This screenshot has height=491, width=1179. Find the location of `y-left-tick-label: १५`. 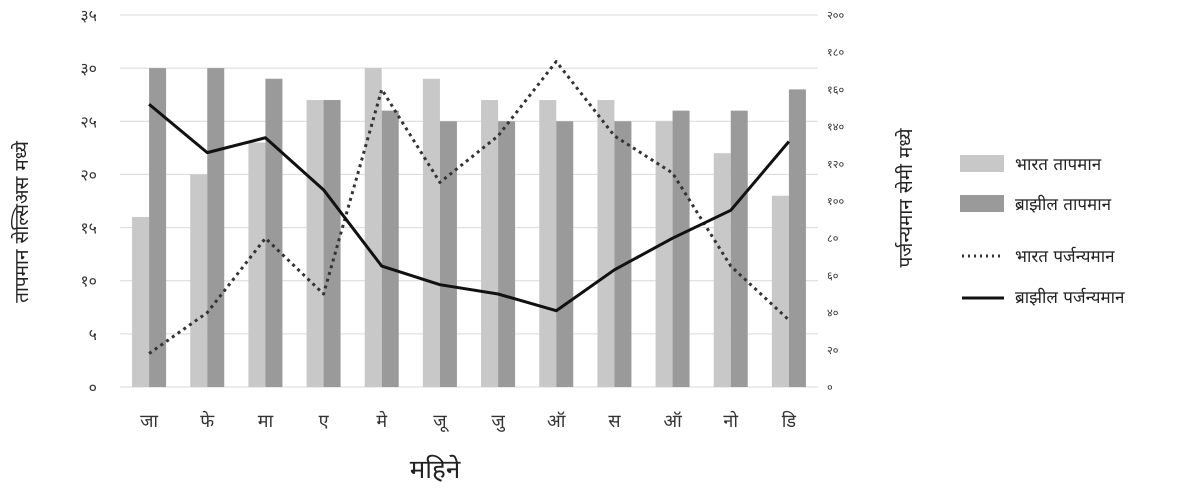

y-left-tick-label: १५ is located at coordinates (88, 228).